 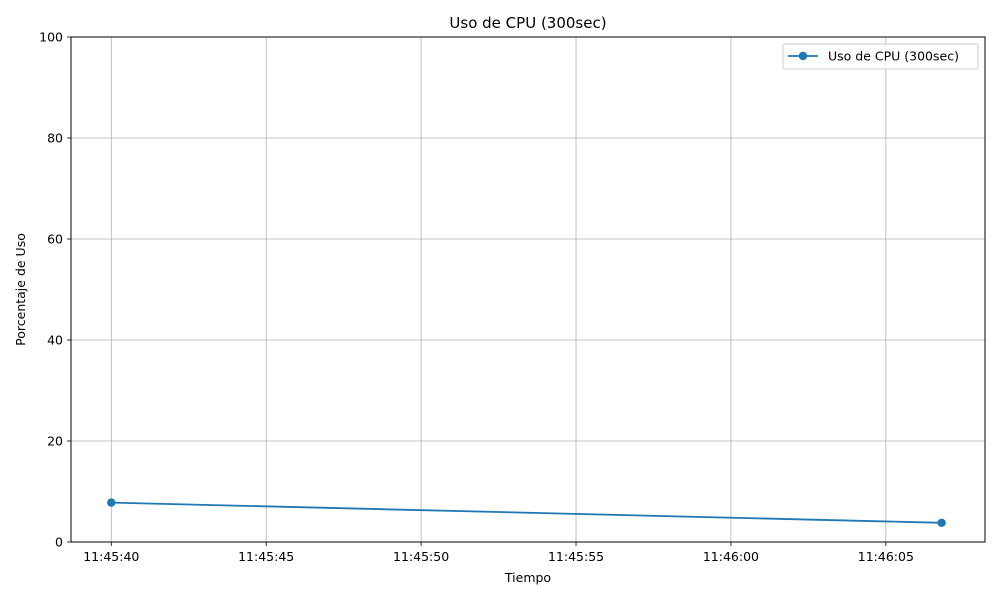 What do you see at coordinates (51, 37) in the screenshot?
I see `y-tick-label: 100` at bounding box center [51, 37].